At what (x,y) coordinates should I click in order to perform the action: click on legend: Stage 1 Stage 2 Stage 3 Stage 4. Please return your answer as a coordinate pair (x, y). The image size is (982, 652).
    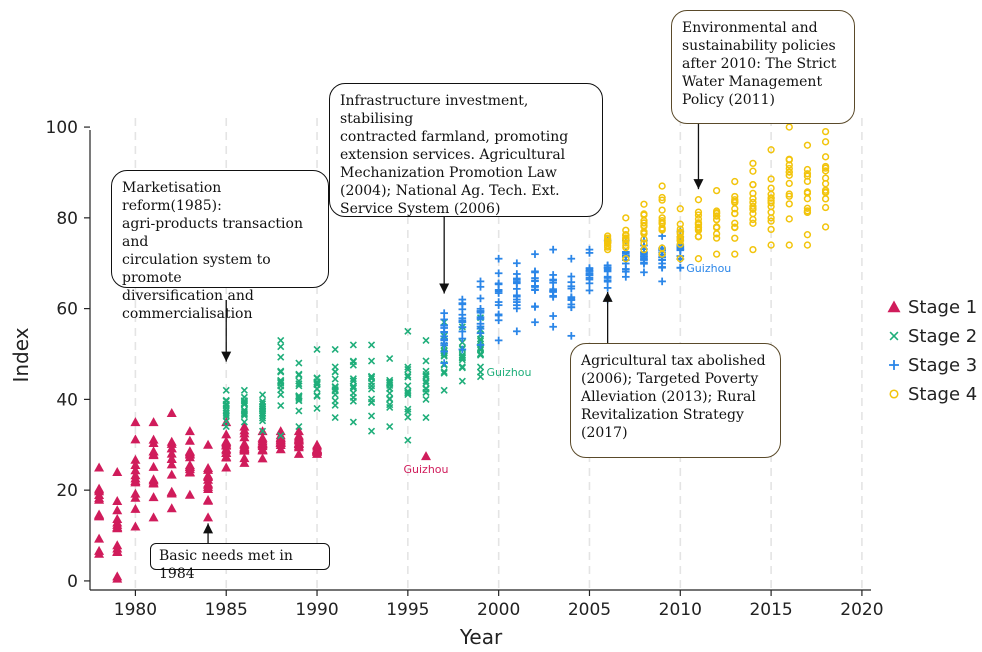
    Looking at the image, I should click on (932, 351).